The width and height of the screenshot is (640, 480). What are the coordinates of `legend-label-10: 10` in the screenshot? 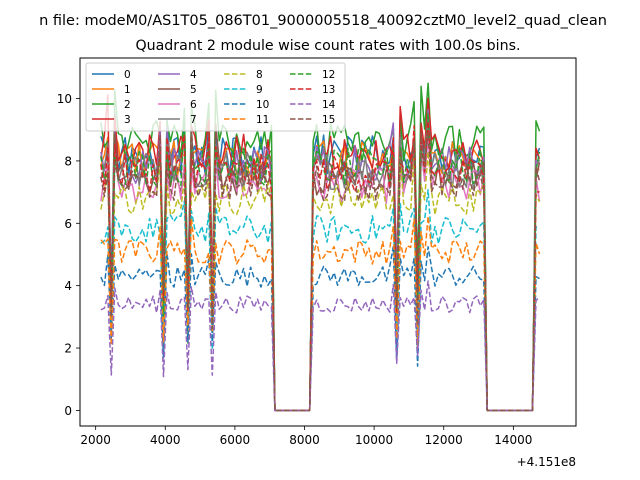 It's located at (262, 105).